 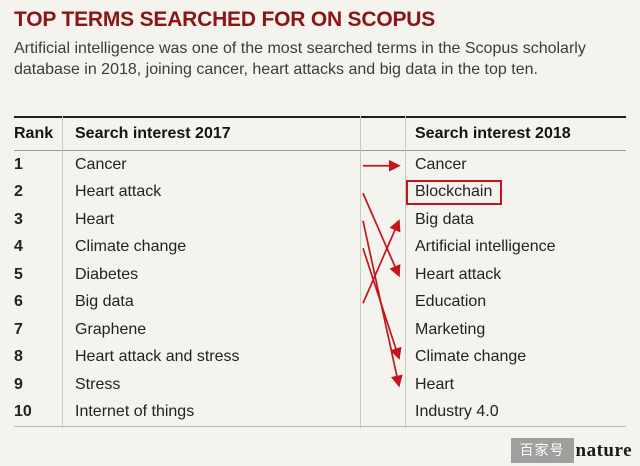 I want to click on table-row: 10 Internet of things Industry 4.0, so click(x=320, y=413).